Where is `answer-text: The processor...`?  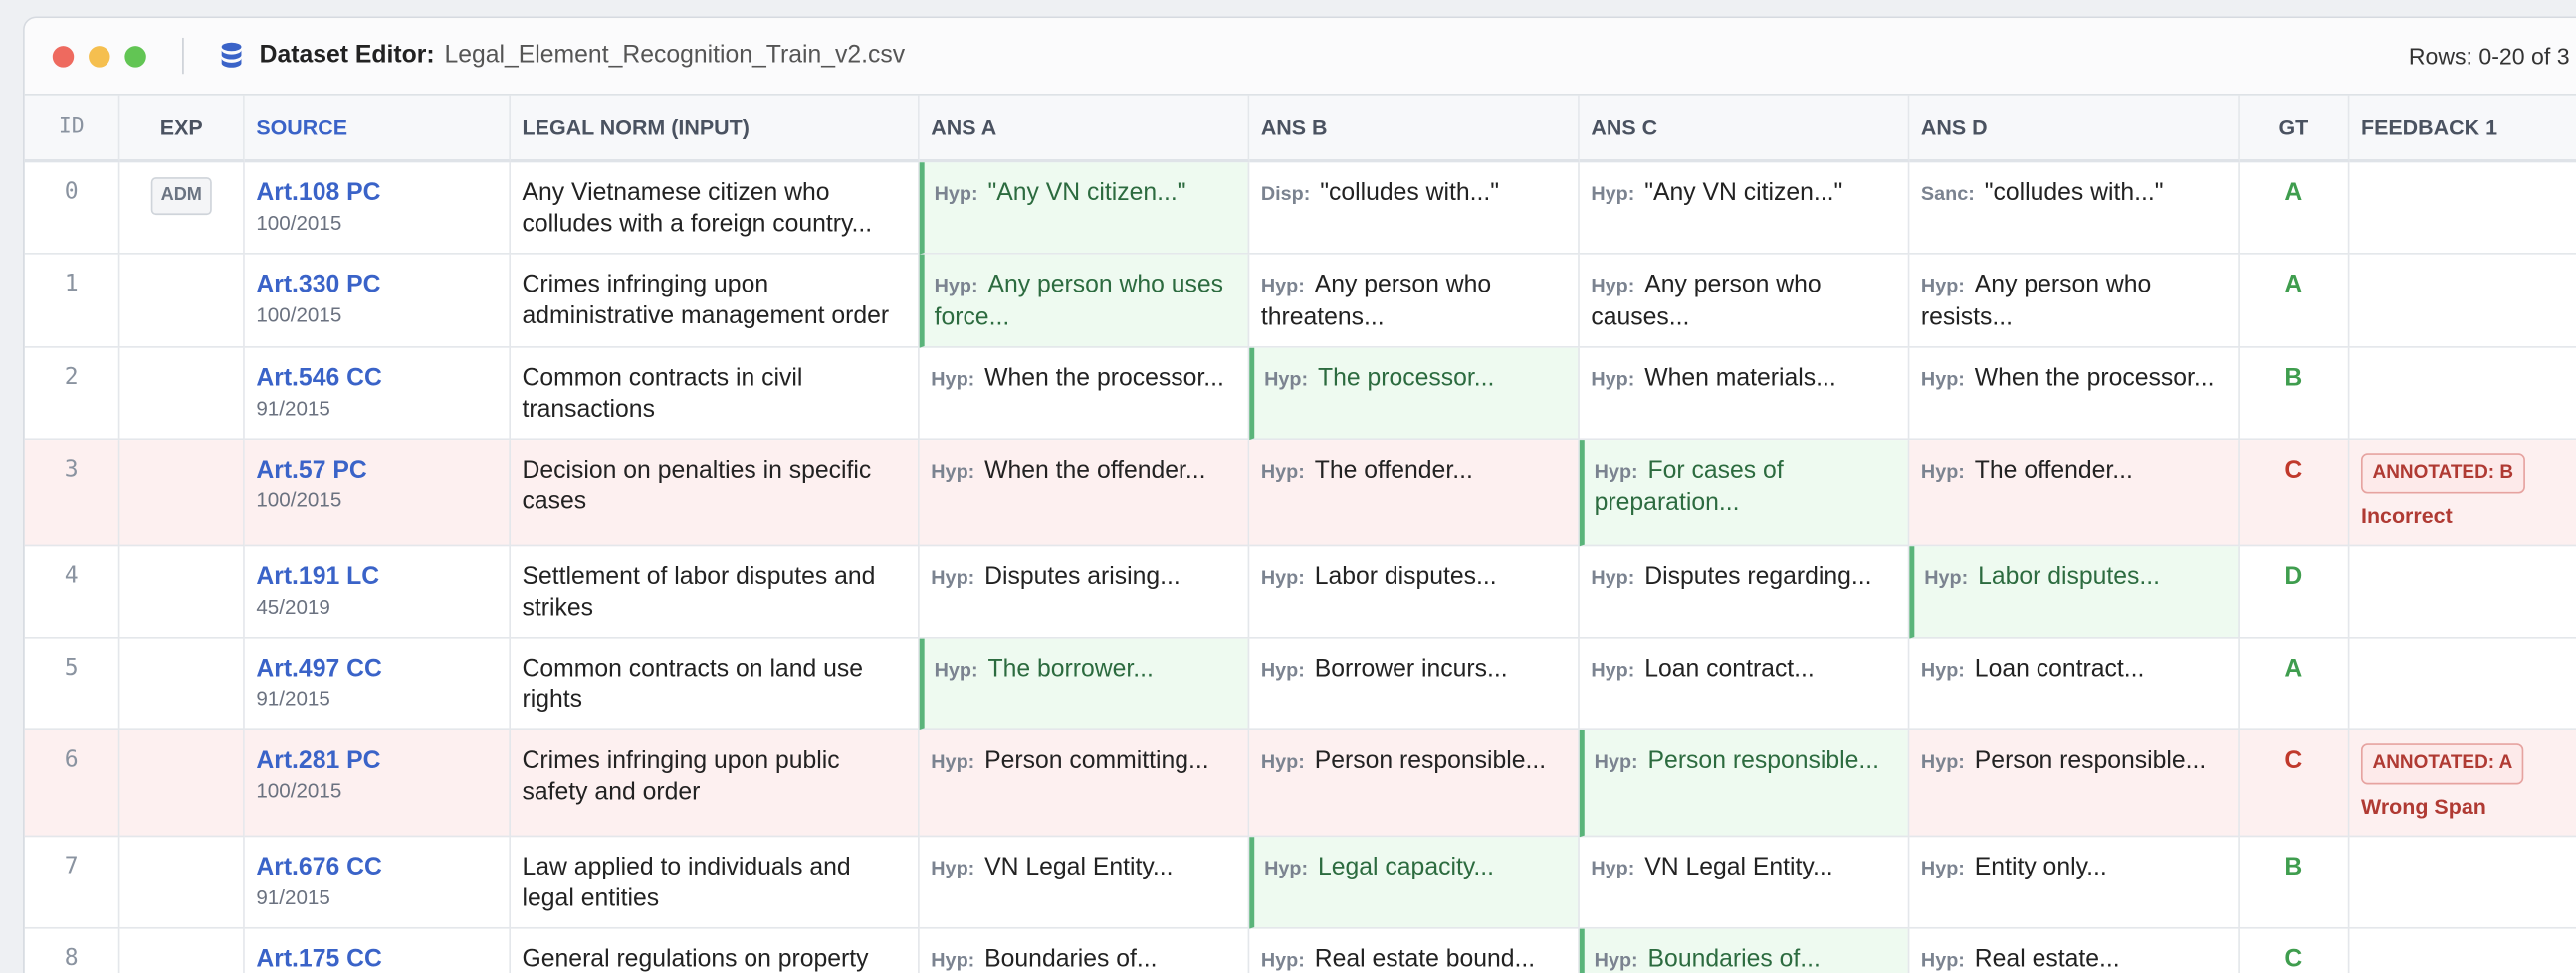
answer-text: The processor... is located at coordinates (1406, 378).